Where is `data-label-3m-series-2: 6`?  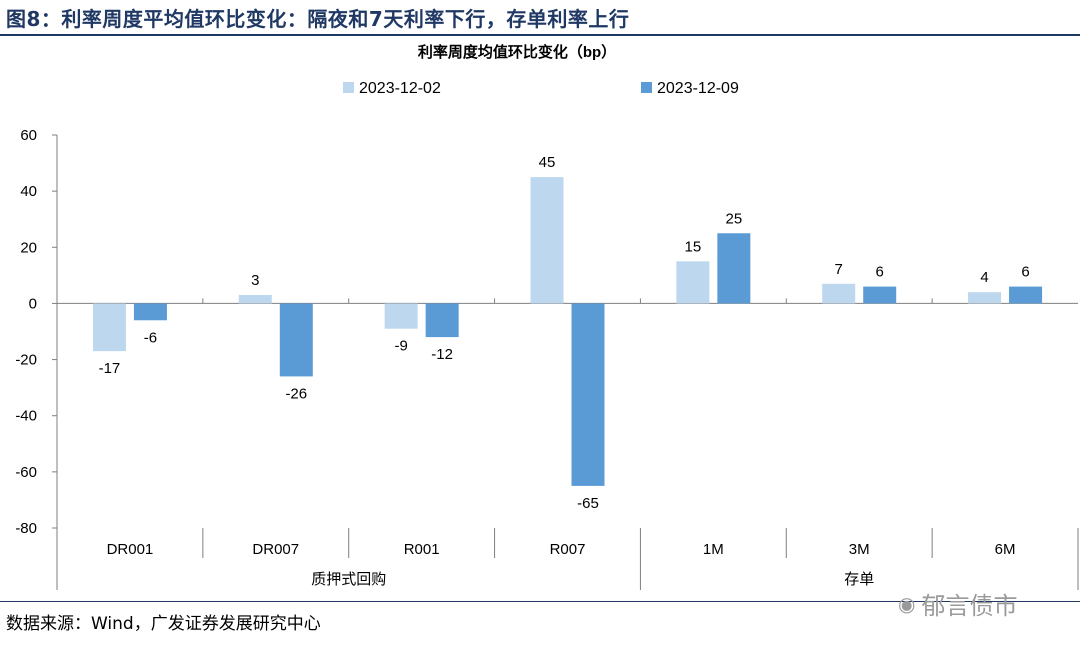 data-label-3m-series-2: 6 is located at coordinates (880, 272).